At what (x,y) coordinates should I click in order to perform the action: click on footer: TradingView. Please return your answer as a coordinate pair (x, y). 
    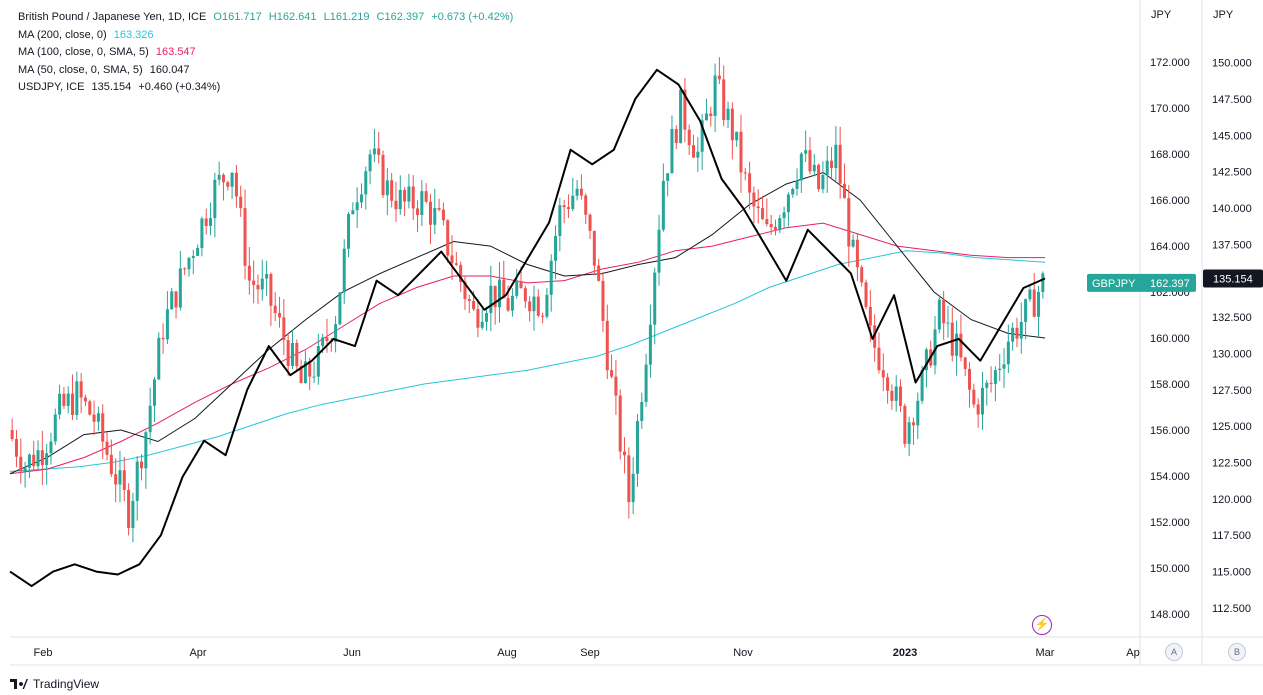
    Looking at the image, I should click on (54, 684).